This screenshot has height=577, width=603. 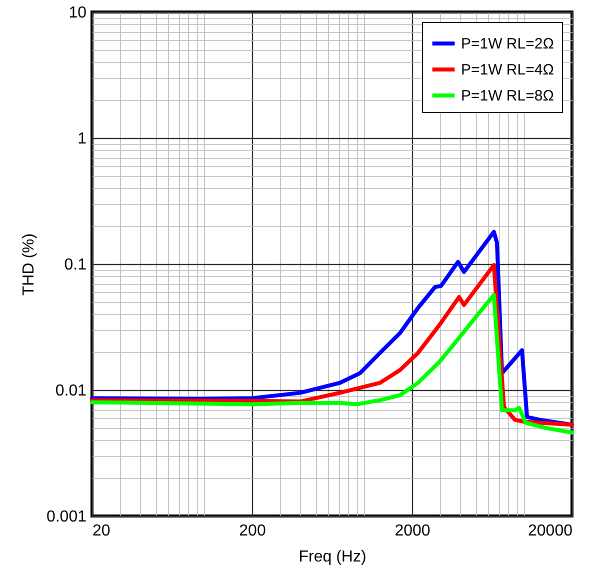 What do you see at coordinates (507, 70) in the screenshot?
I see `legend-label: P=1W RL=4Ω` at bounding box center [507, 70].